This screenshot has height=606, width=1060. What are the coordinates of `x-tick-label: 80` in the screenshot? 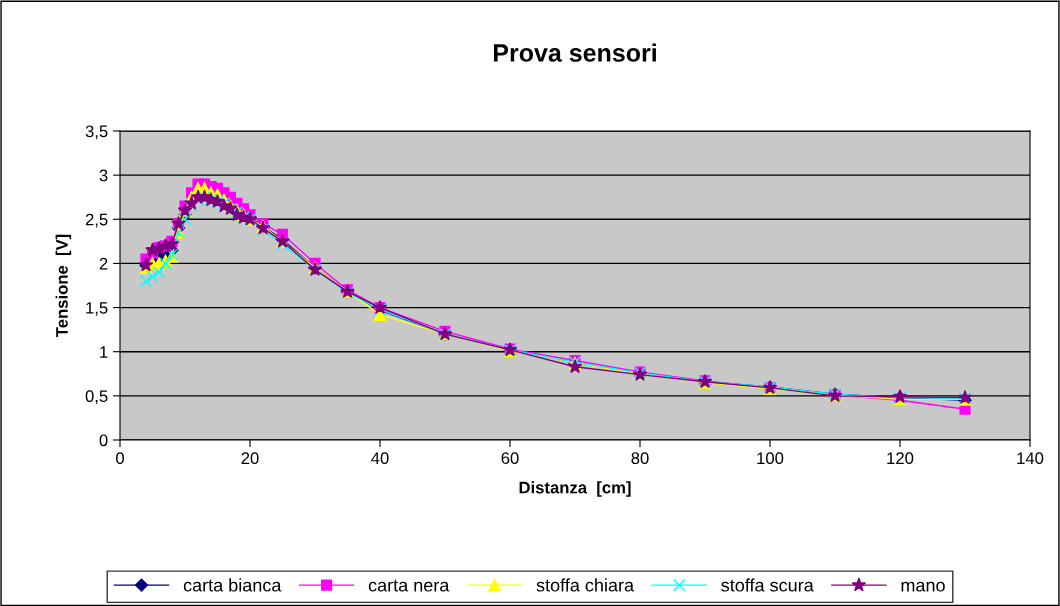 It's located at (640, 458).